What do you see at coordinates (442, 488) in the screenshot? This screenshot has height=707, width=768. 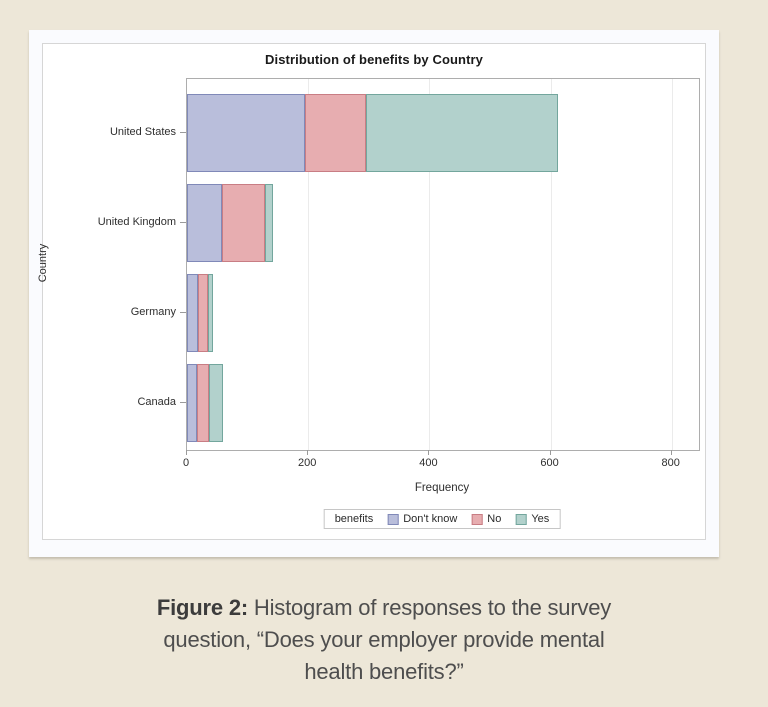 I see `x-axis-title: Frequency` at bounding box center [442, 488].